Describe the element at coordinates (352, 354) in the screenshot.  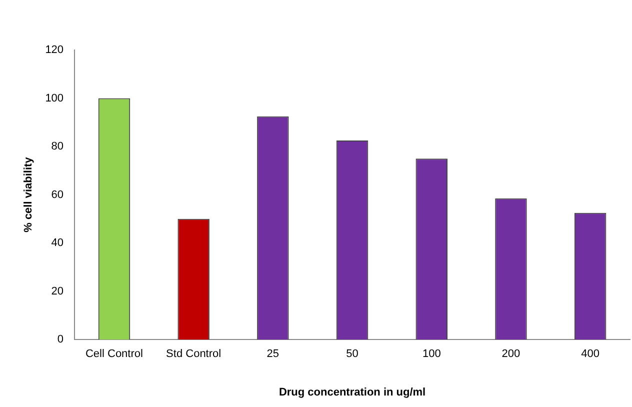
I see `x-tick-label: 50` at that location.